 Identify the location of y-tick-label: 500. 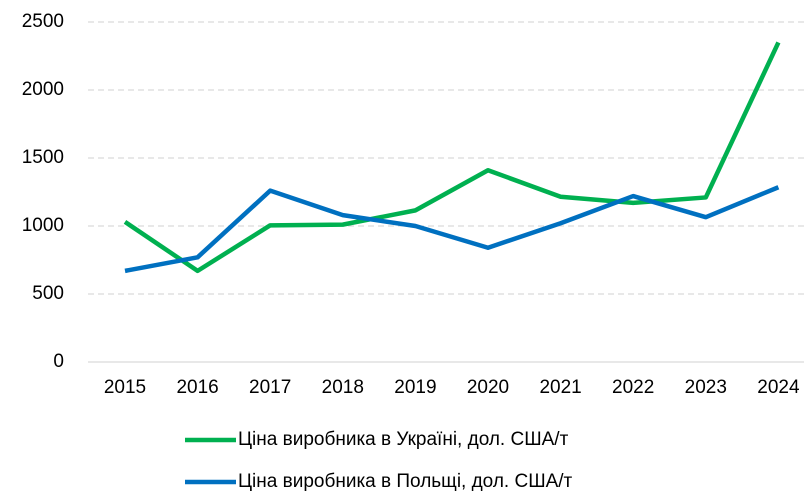
(48, 293).